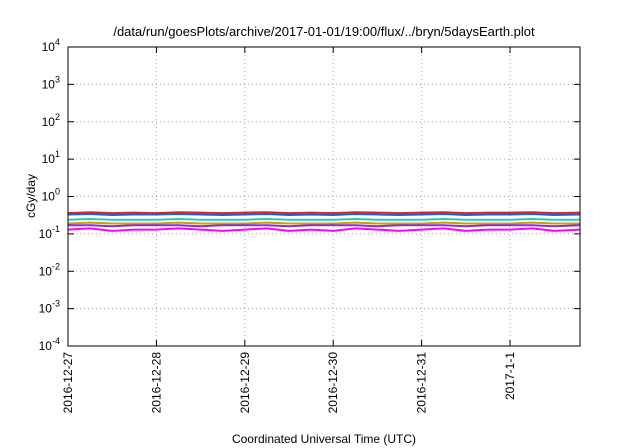  Describe the element at coordinates (51, 45) in the screenshot. I see `y-tick-label: 10⁴` at that location.